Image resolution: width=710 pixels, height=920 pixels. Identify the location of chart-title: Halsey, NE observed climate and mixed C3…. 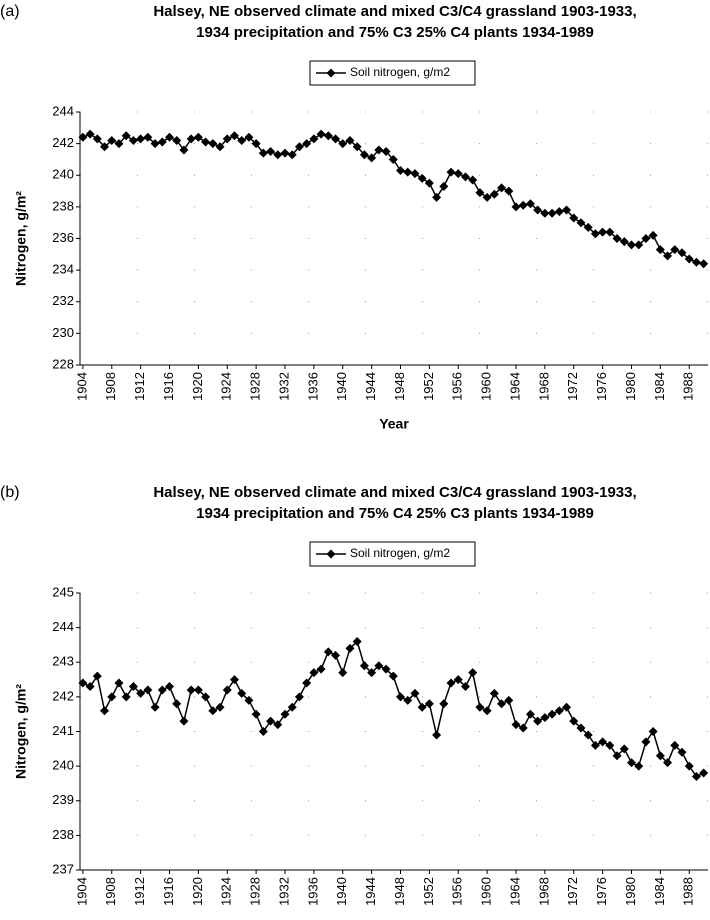
(394, 11).